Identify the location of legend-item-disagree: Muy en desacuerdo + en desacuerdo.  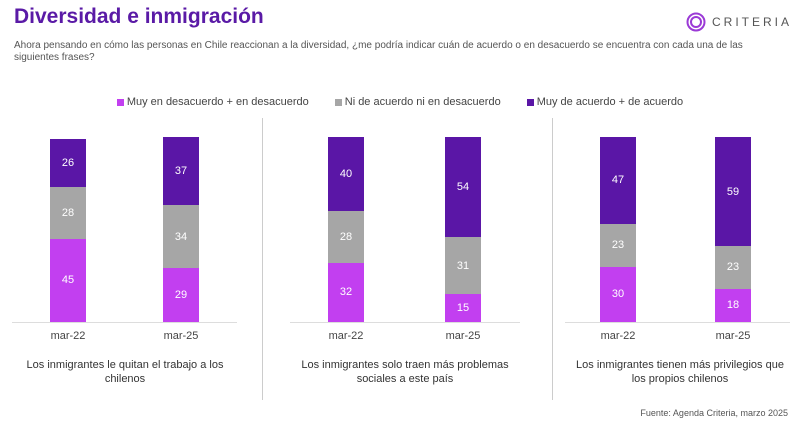
(212, 102).